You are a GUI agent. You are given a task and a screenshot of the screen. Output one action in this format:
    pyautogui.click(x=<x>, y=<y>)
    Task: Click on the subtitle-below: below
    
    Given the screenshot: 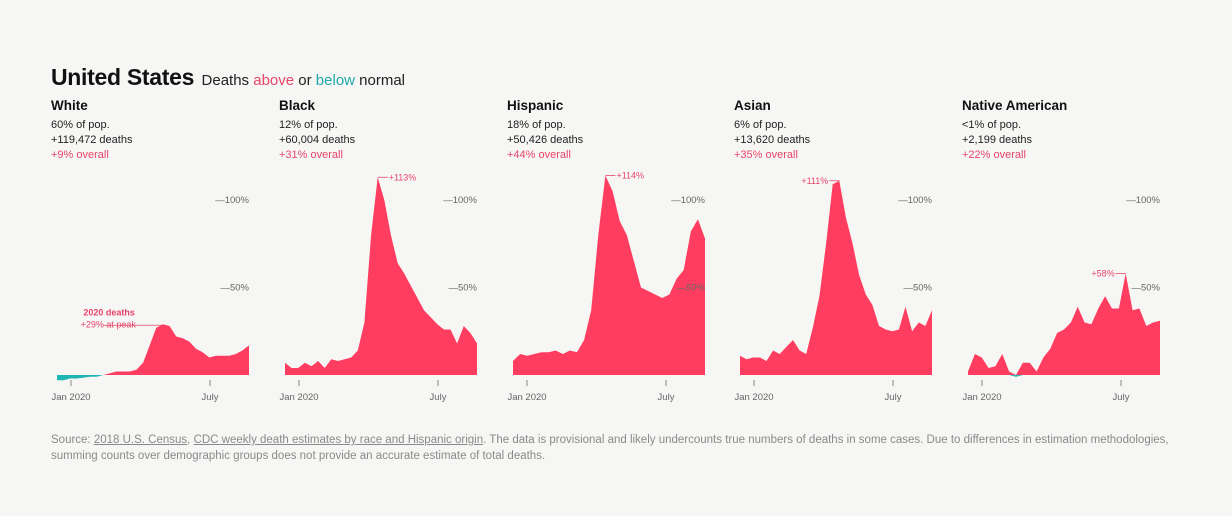 What is the action you would take?
    pyautogui.click(x=335, y=80)
    